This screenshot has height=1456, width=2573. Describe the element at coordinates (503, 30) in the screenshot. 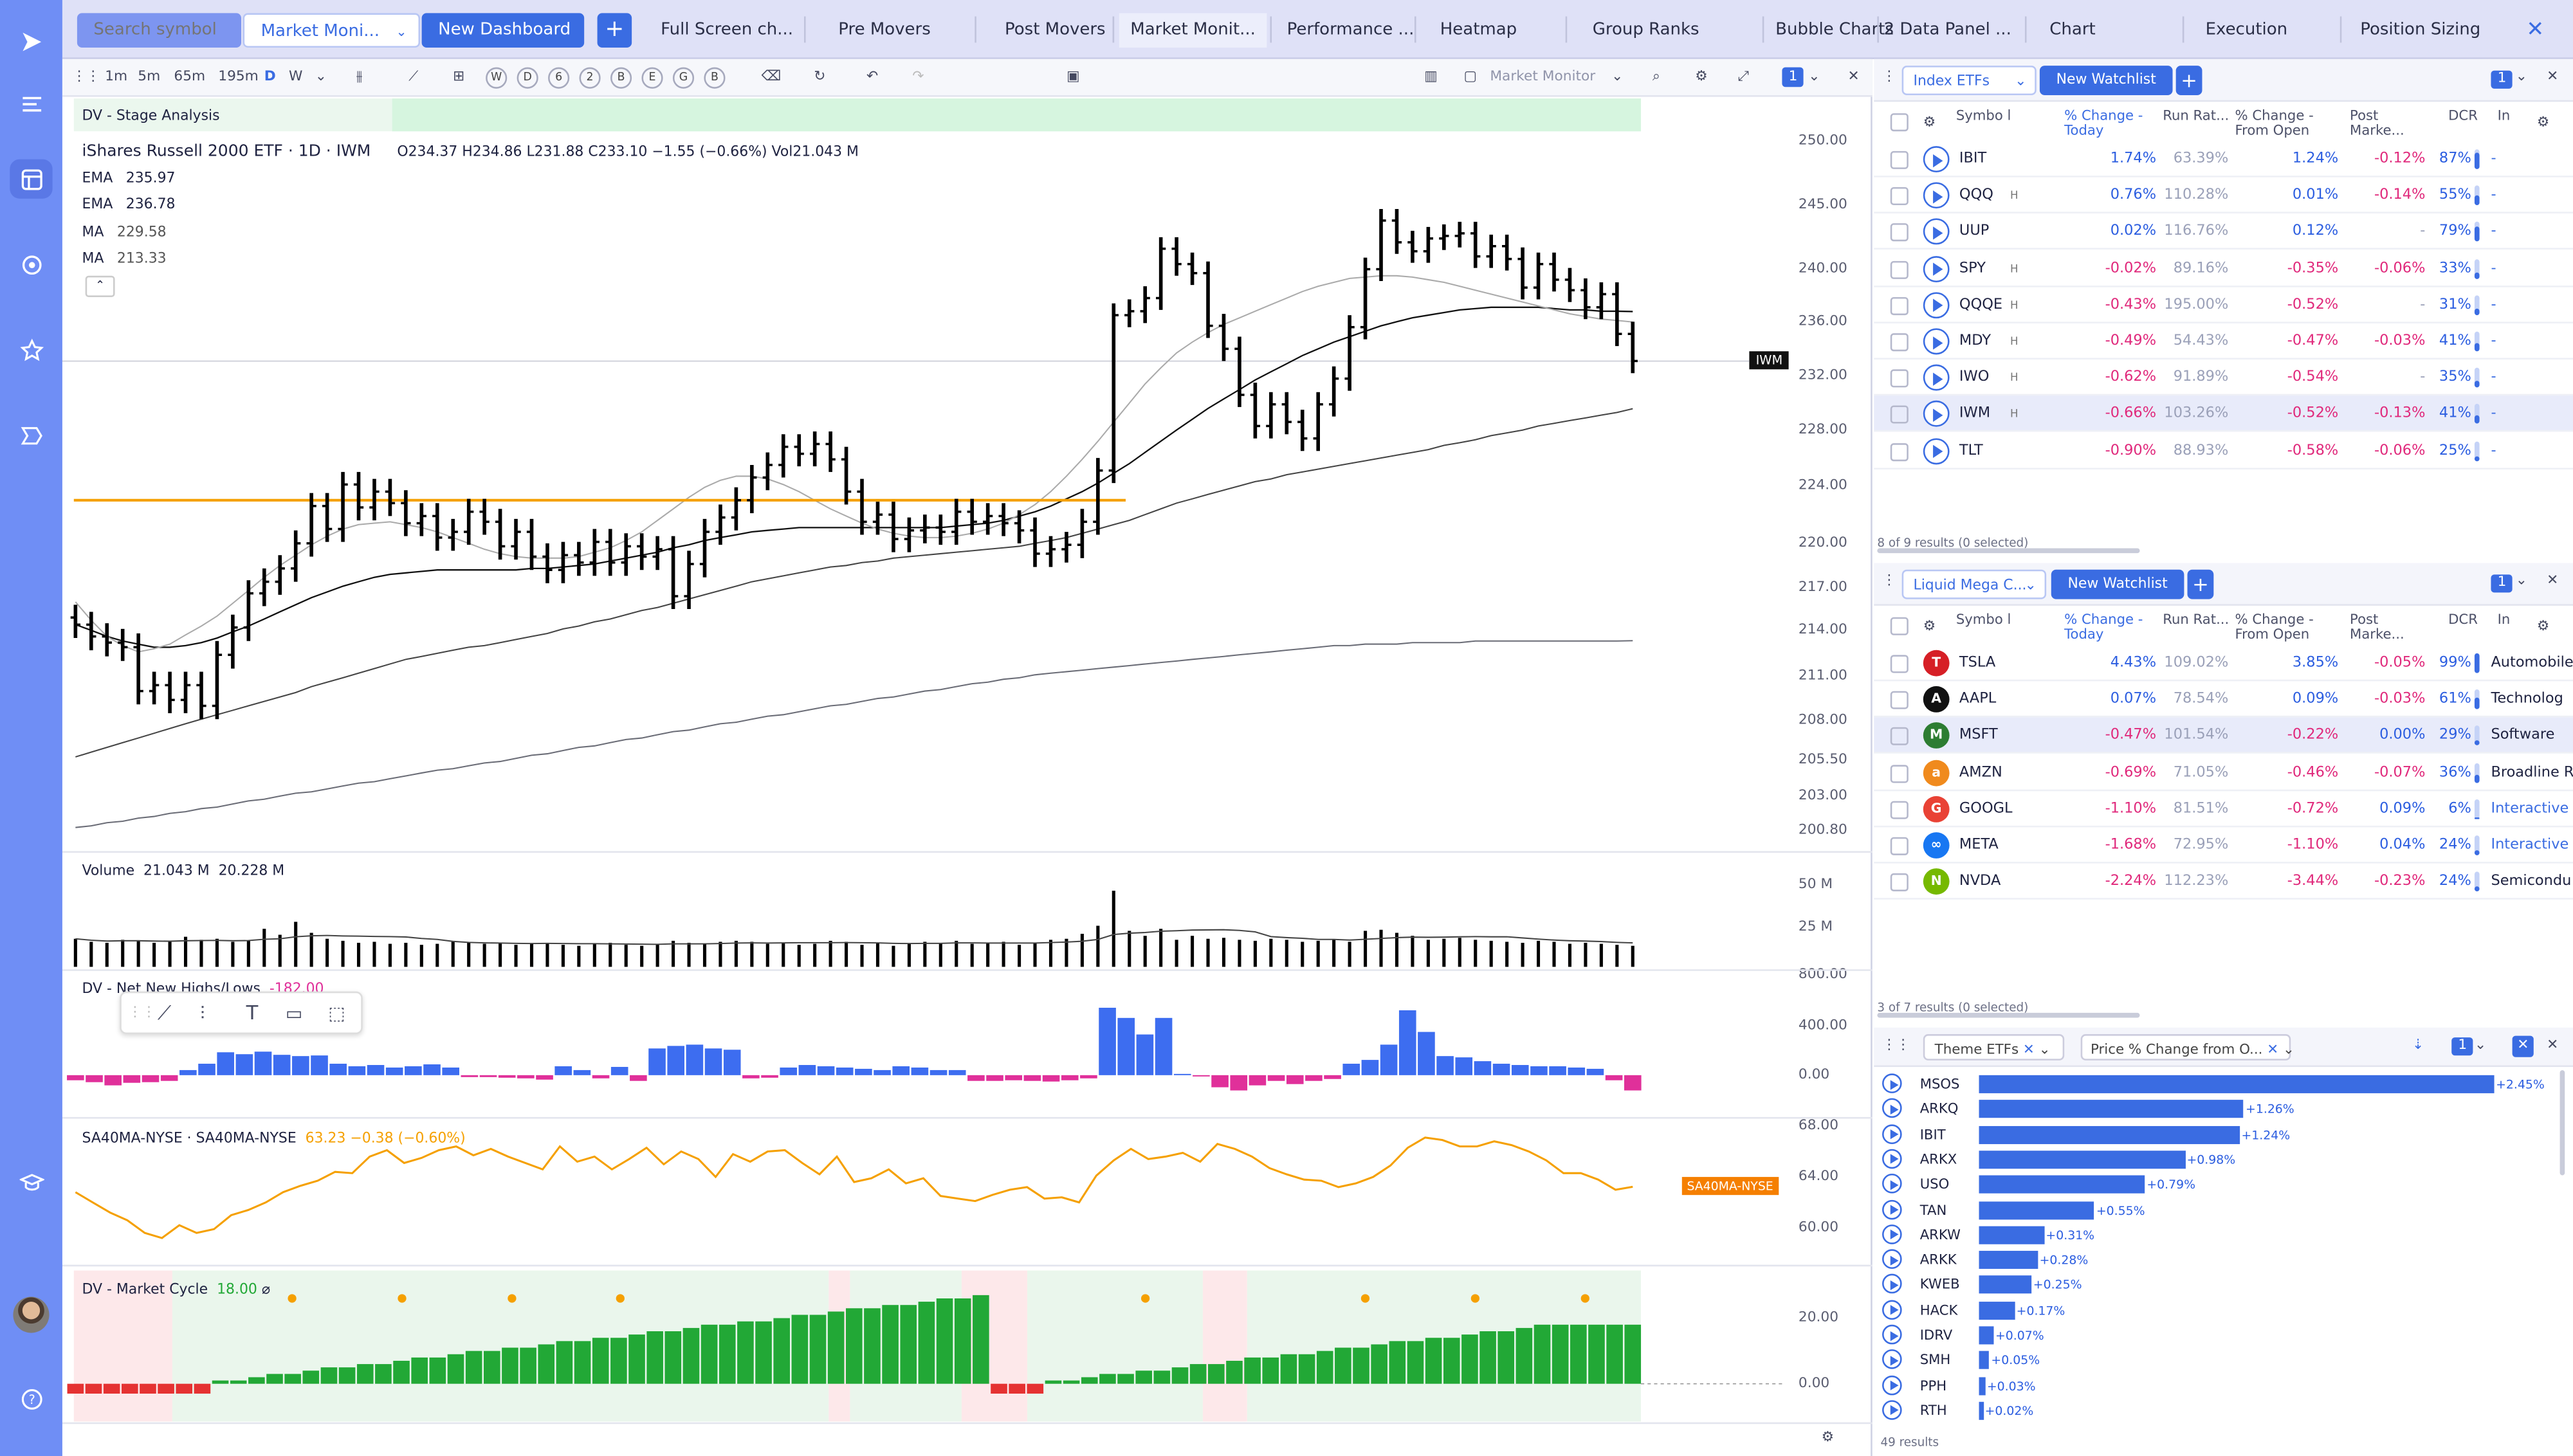

I see `new-dashboard-button: New Dashboard` at that location.